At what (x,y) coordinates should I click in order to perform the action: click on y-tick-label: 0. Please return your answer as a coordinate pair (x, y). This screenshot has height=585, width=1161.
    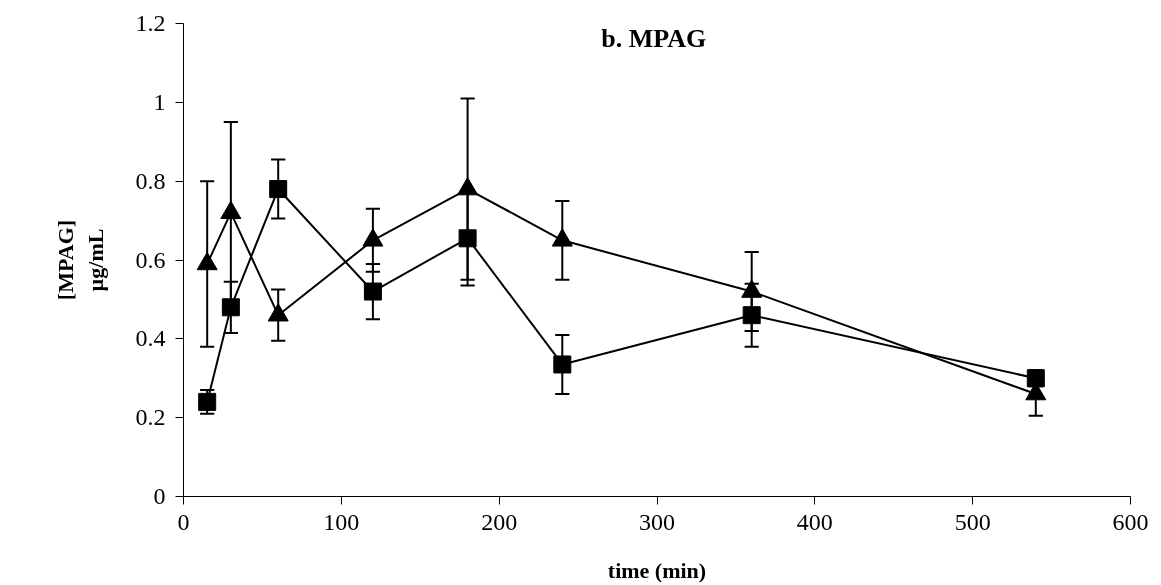
    Looking at the image, I should click on (159, 496).